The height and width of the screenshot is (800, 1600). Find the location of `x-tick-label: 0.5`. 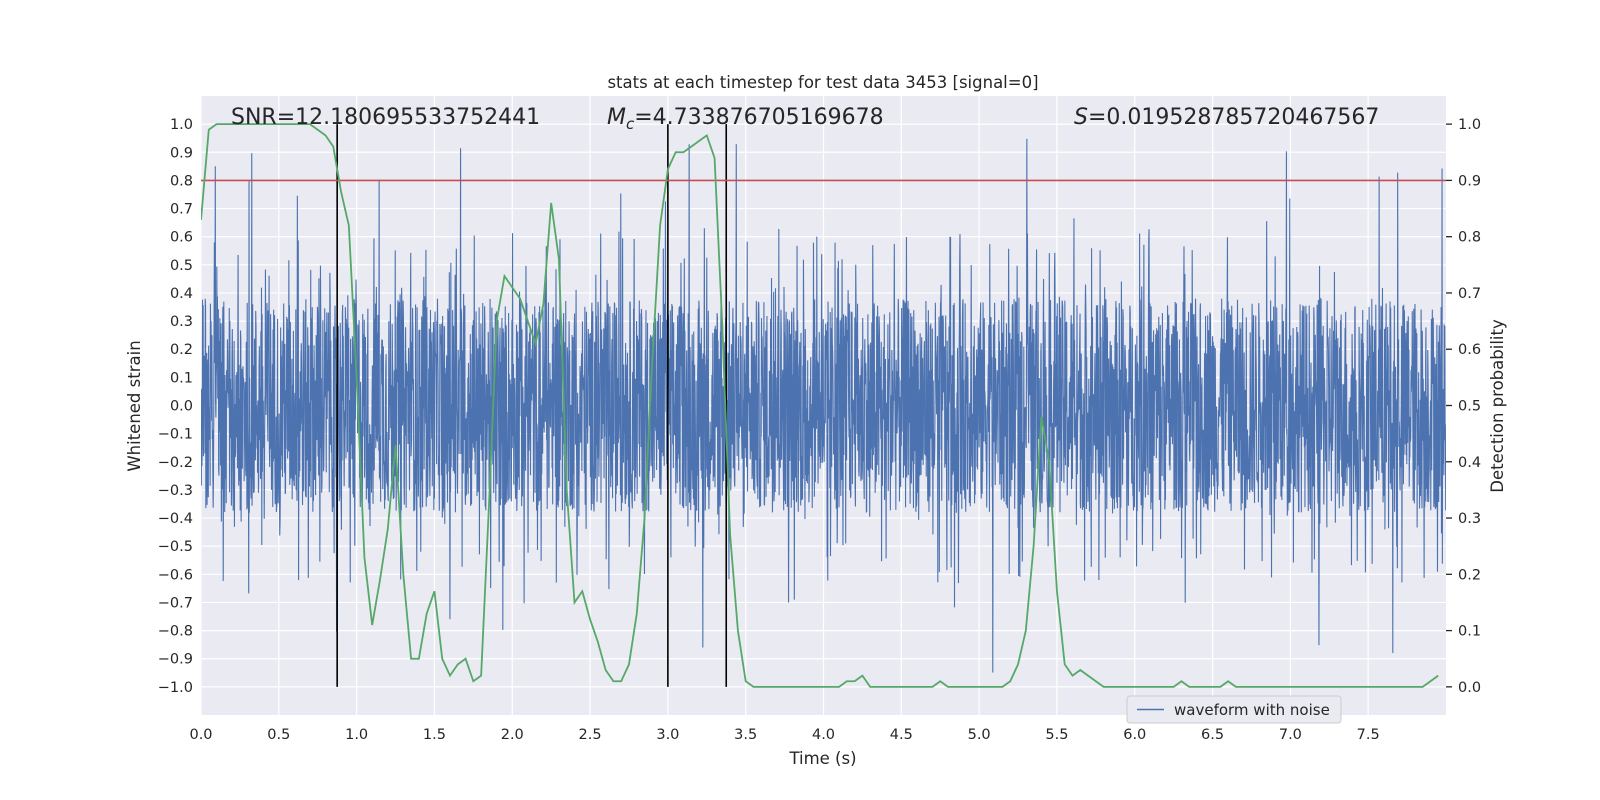

x-tick-label: 0.5 is located at coordinates (278, 735).